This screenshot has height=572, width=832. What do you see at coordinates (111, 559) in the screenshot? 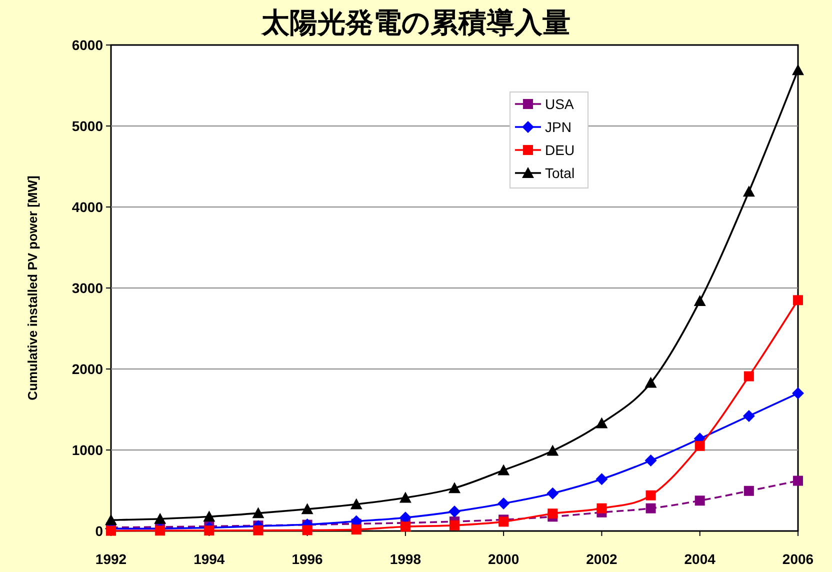
I see `x-tick-label: 1992` at bounding box center [111, 559].